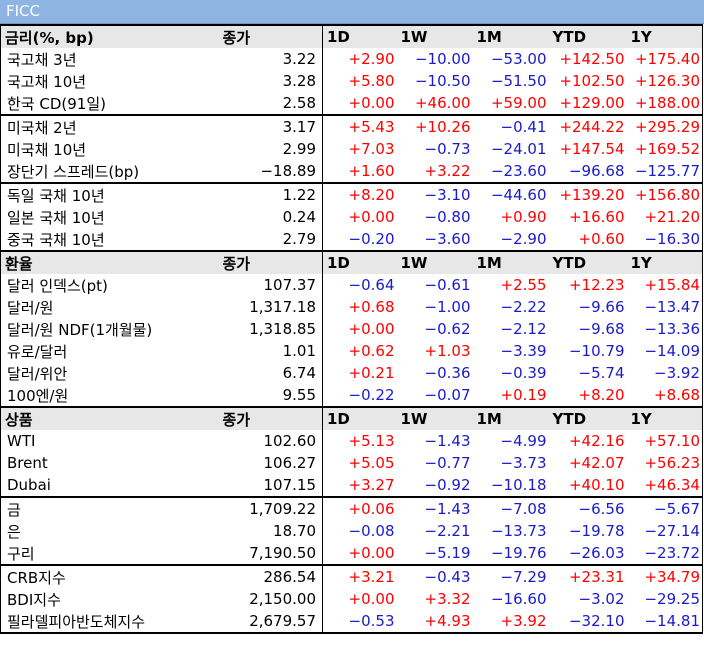  I want to click on row-change-w1: −3.60, so click(447, 239).